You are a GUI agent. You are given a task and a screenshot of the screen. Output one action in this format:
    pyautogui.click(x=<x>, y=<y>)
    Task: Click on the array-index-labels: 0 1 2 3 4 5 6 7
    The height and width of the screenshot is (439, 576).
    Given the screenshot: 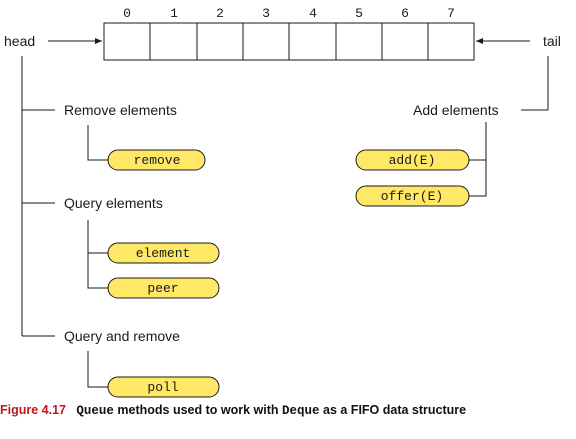 What is the action you would take?
    pyautogui.click(x=289, y=13)
    